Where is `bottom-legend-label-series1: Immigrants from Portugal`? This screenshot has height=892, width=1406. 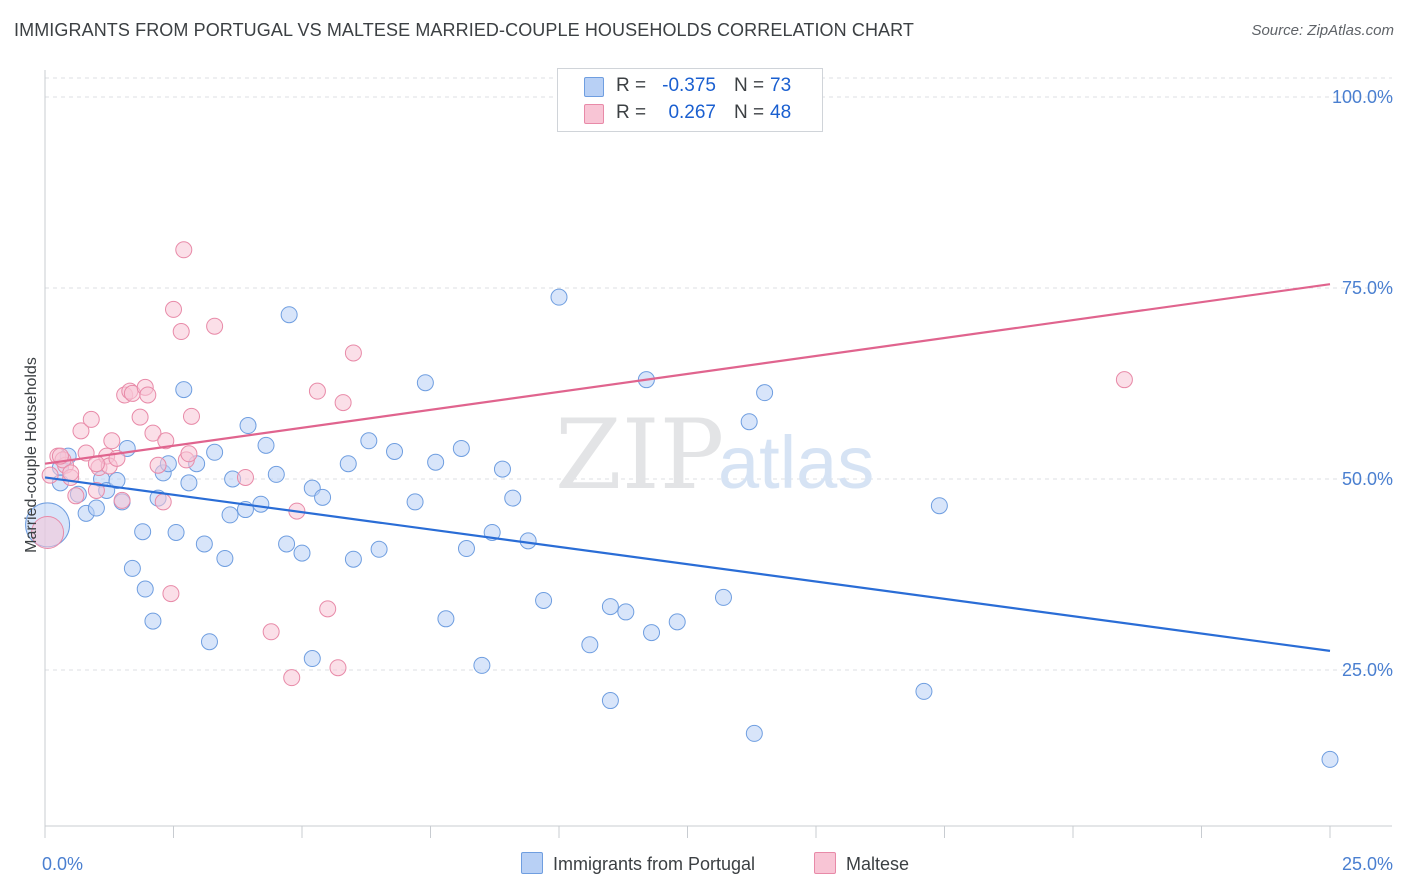 bottom-legend-label-series1: Immigrants from Portugal is located at coordinates (654, 864).